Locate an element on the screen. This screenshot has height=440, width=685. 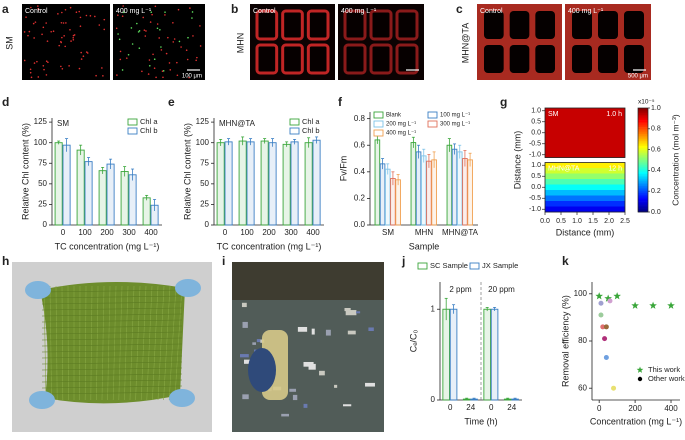
y-tick-label: 1.0 is located at coordinates (536, 111).